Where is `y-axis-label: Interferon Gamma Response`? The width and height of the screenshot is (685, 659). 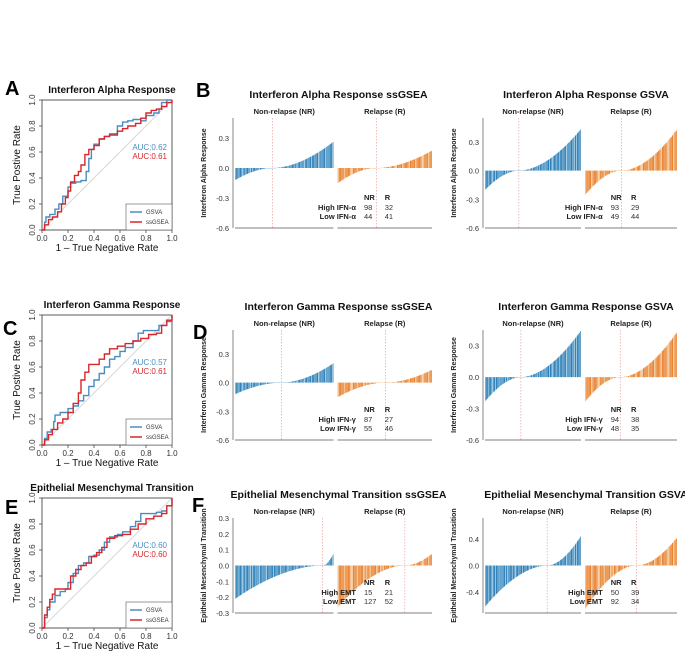 y-axis-label: Interferon Gamma Response is located at coordinates (454, 385).